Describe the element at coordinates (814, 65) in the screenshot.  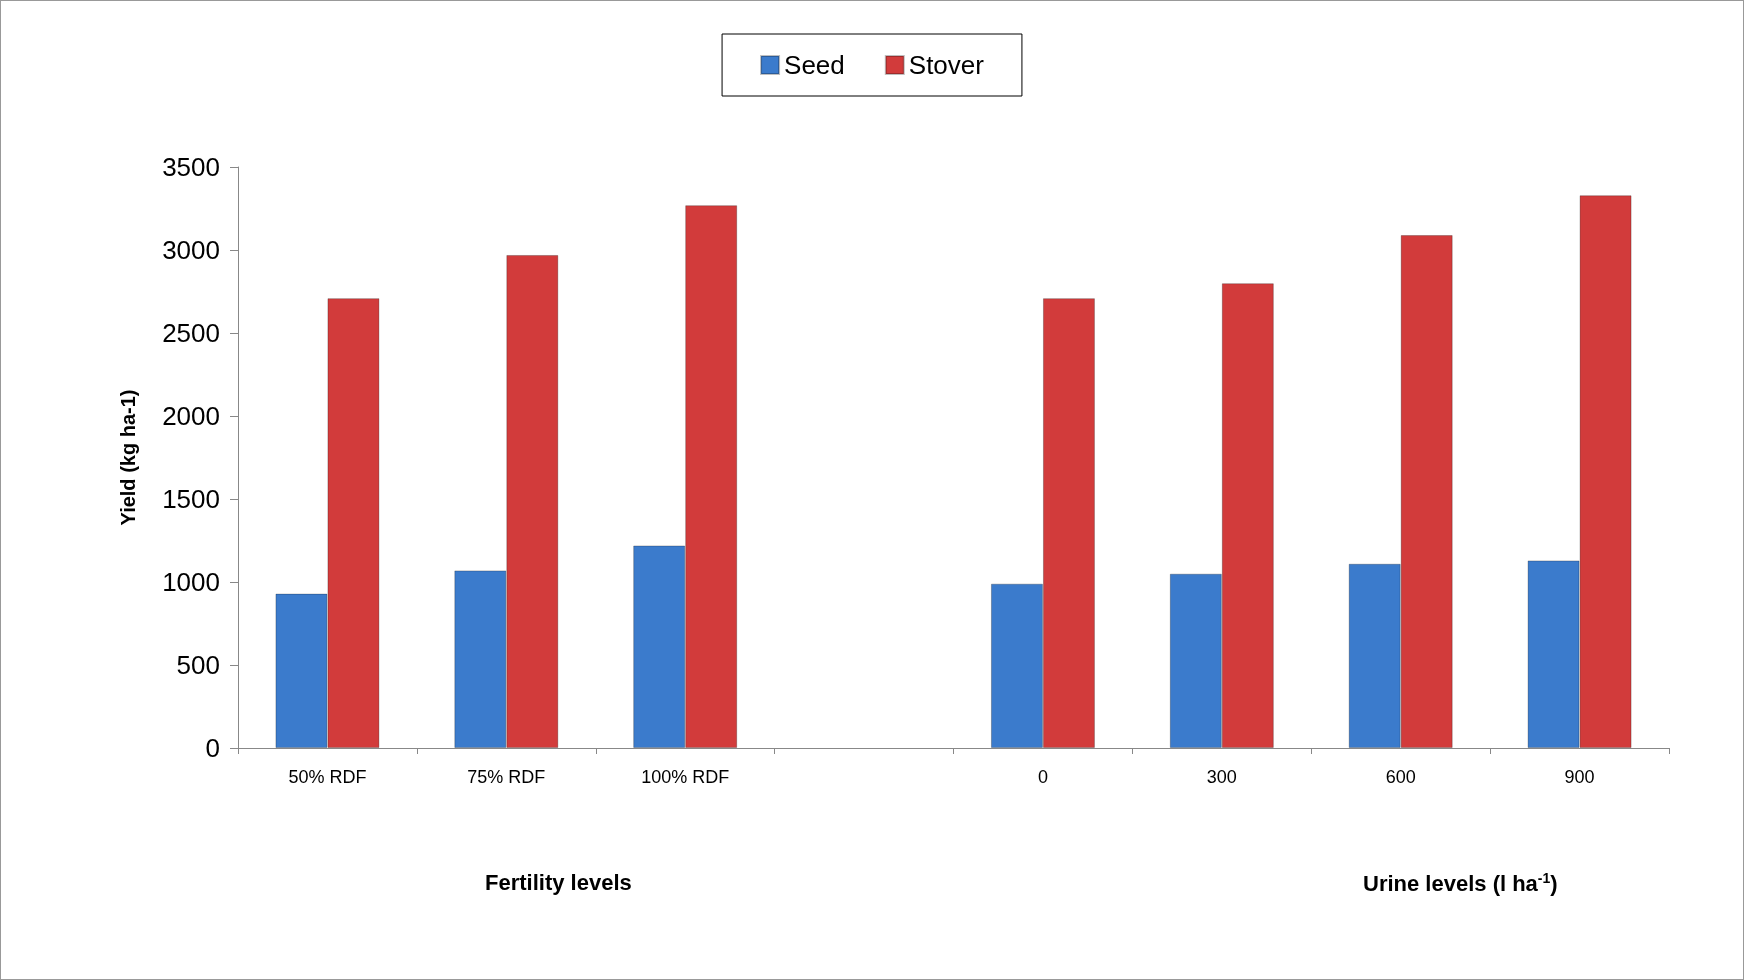
I see `legend-label: Seed` at that location.